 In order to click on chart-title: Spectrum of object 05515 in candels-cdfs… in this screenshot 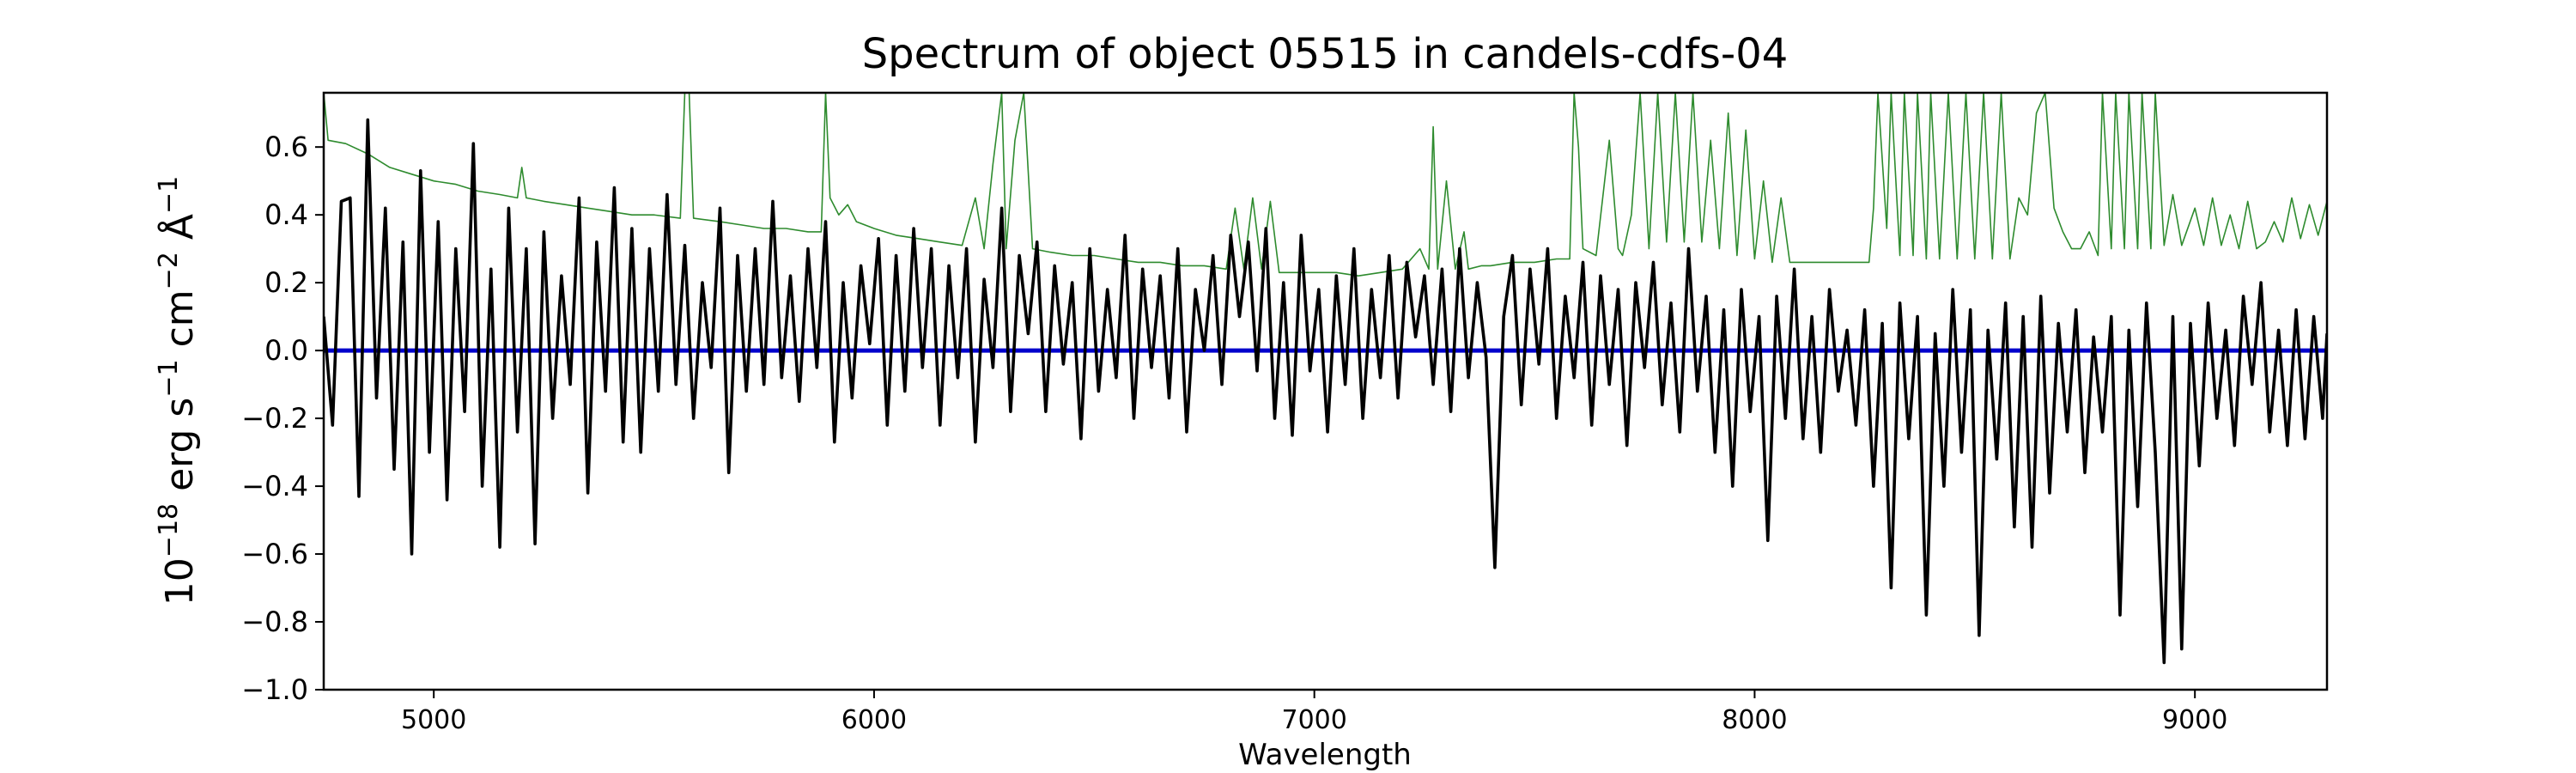, I will do `click(1325, 54)`.